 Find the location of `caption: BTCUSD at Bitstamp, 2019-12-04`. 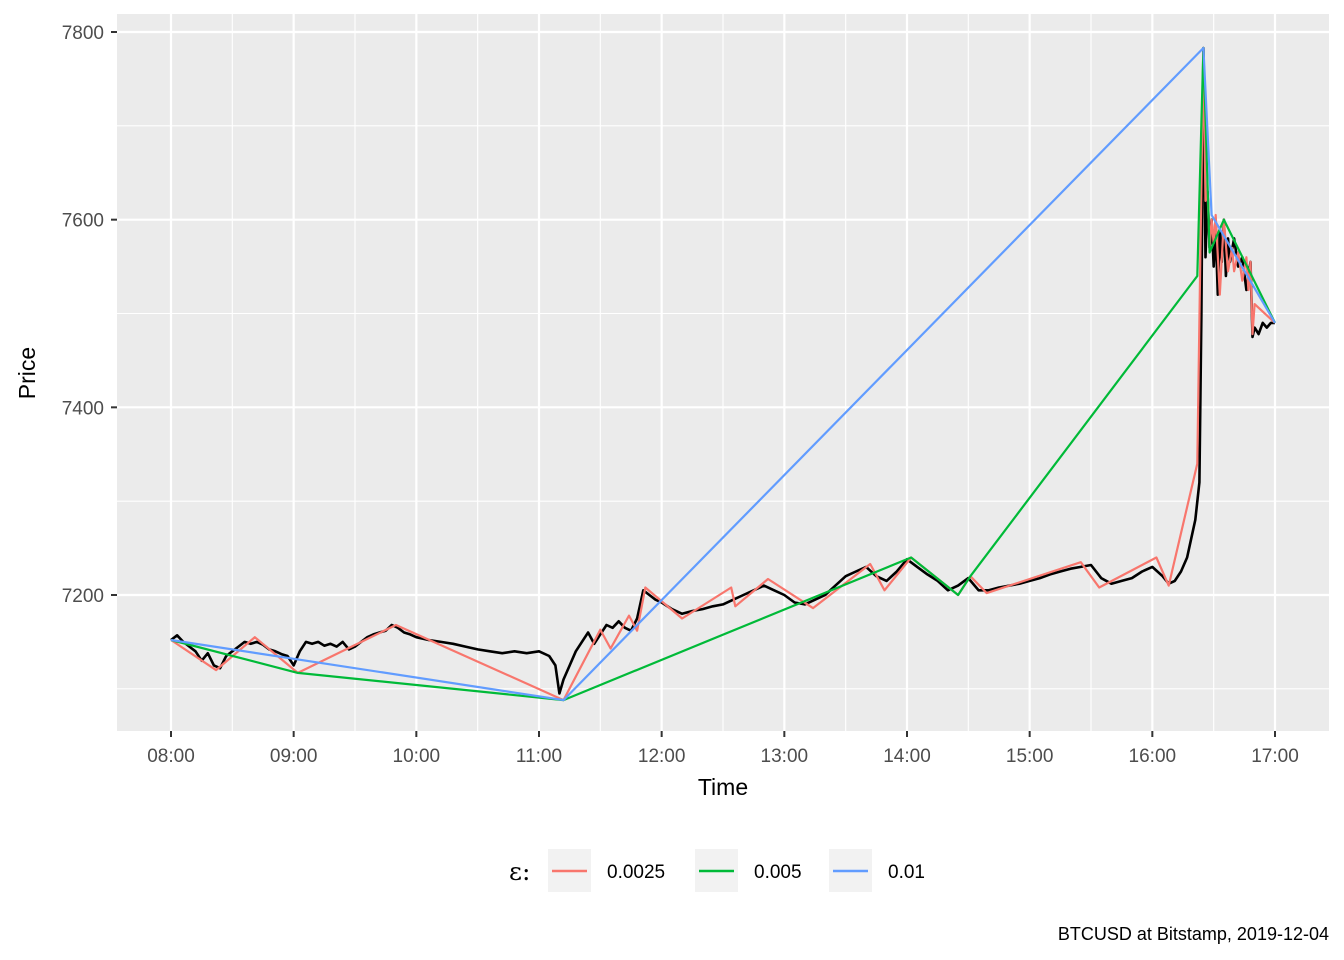

caption: BTCUSD at Bitstamp, 2019-12-04 is located at coordinates (1193, 934).